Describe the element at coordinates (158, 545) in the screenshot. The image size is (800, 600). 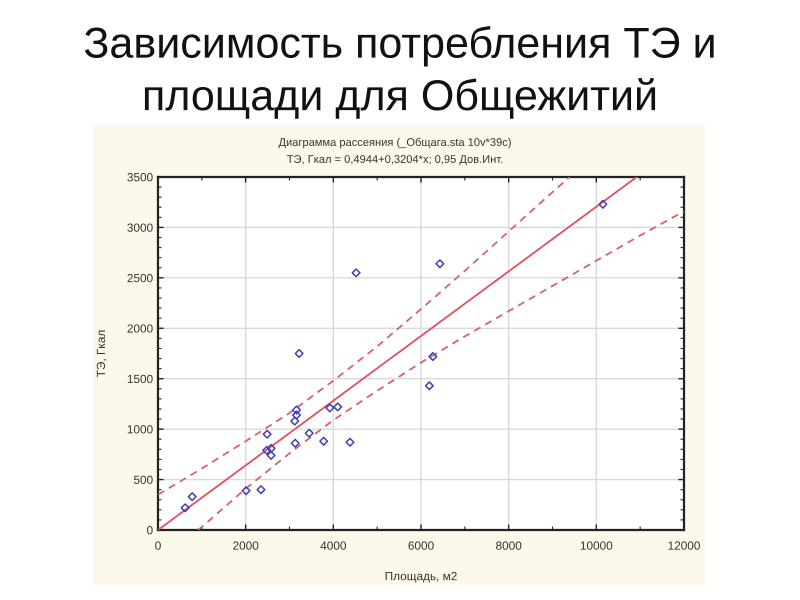
I see `x-tick-label: 0` at that location.